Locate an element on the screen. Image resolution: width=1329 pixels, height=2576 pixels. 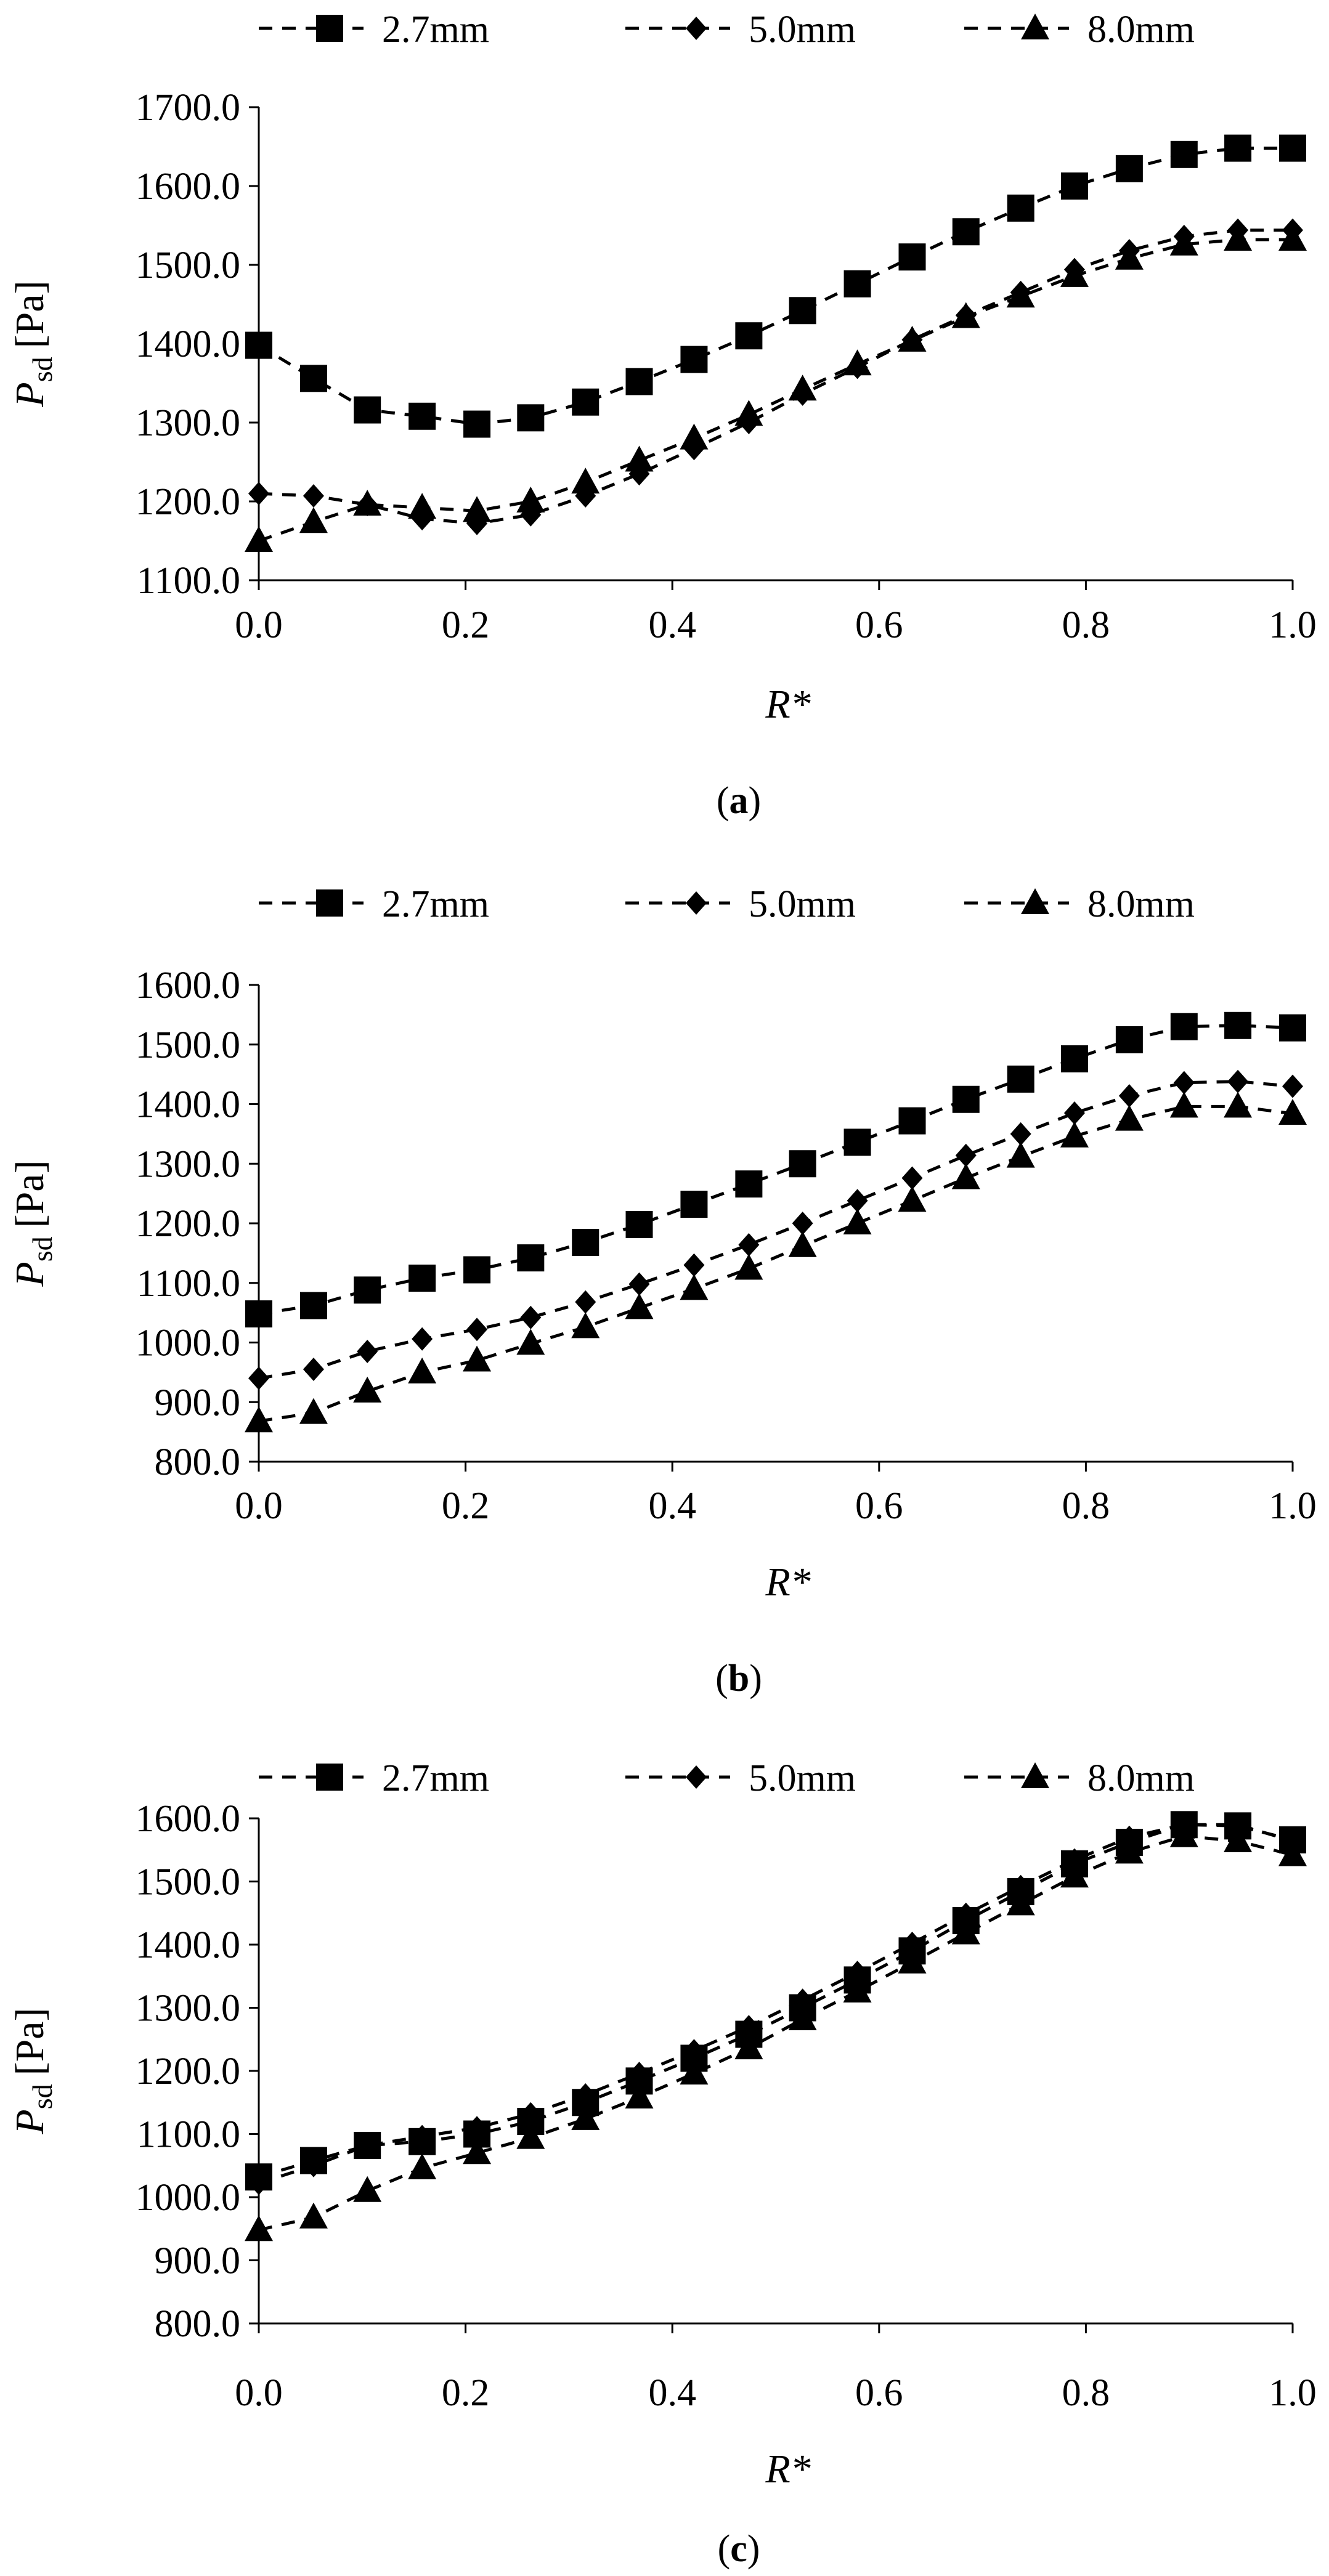
y-axis-label-unit: [Pa] is located at coordinates (30, 2041).